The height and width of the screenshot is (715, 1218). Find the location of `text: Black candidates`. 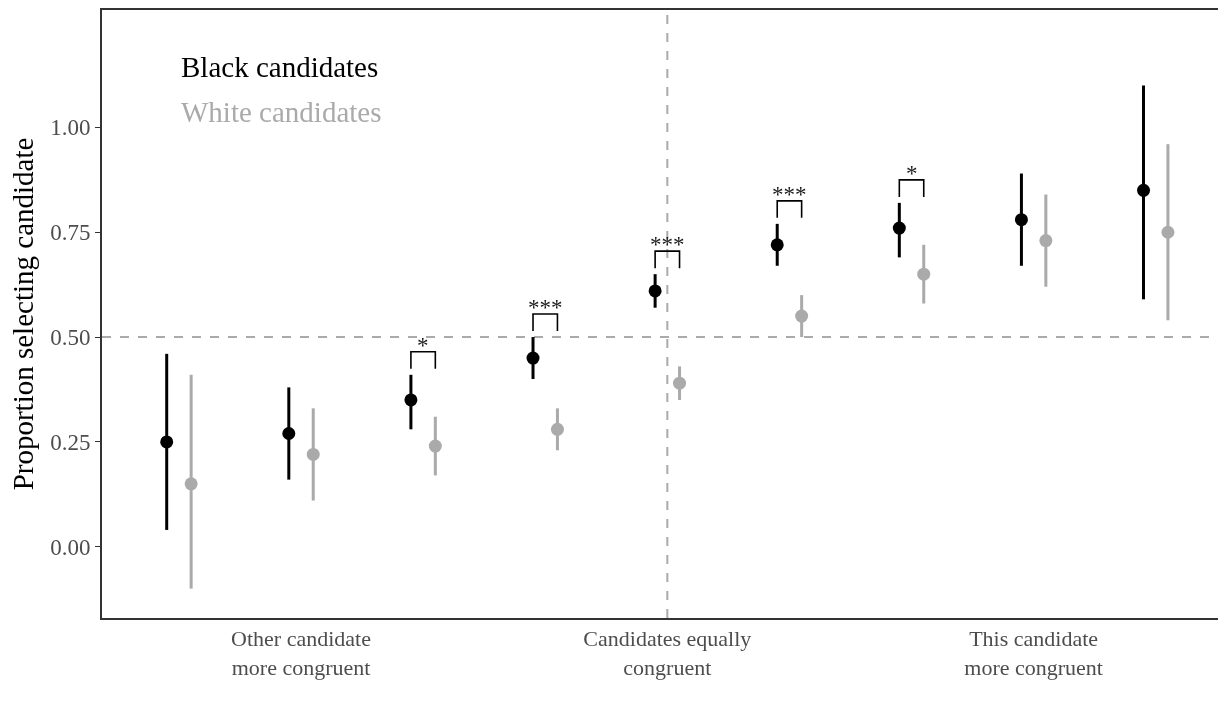

text: Black candidates is located at coordinates (280, 67).